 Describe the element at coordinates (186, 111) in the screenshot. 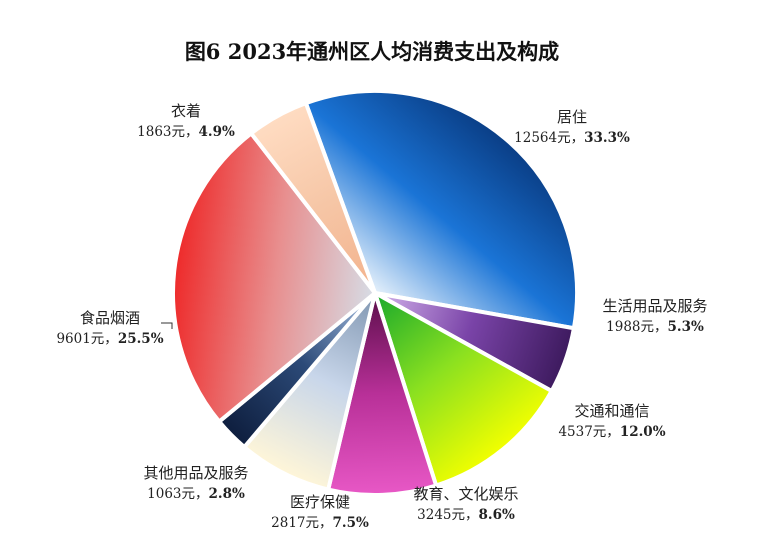

I see `slice-label-name: 衣着` at that location.